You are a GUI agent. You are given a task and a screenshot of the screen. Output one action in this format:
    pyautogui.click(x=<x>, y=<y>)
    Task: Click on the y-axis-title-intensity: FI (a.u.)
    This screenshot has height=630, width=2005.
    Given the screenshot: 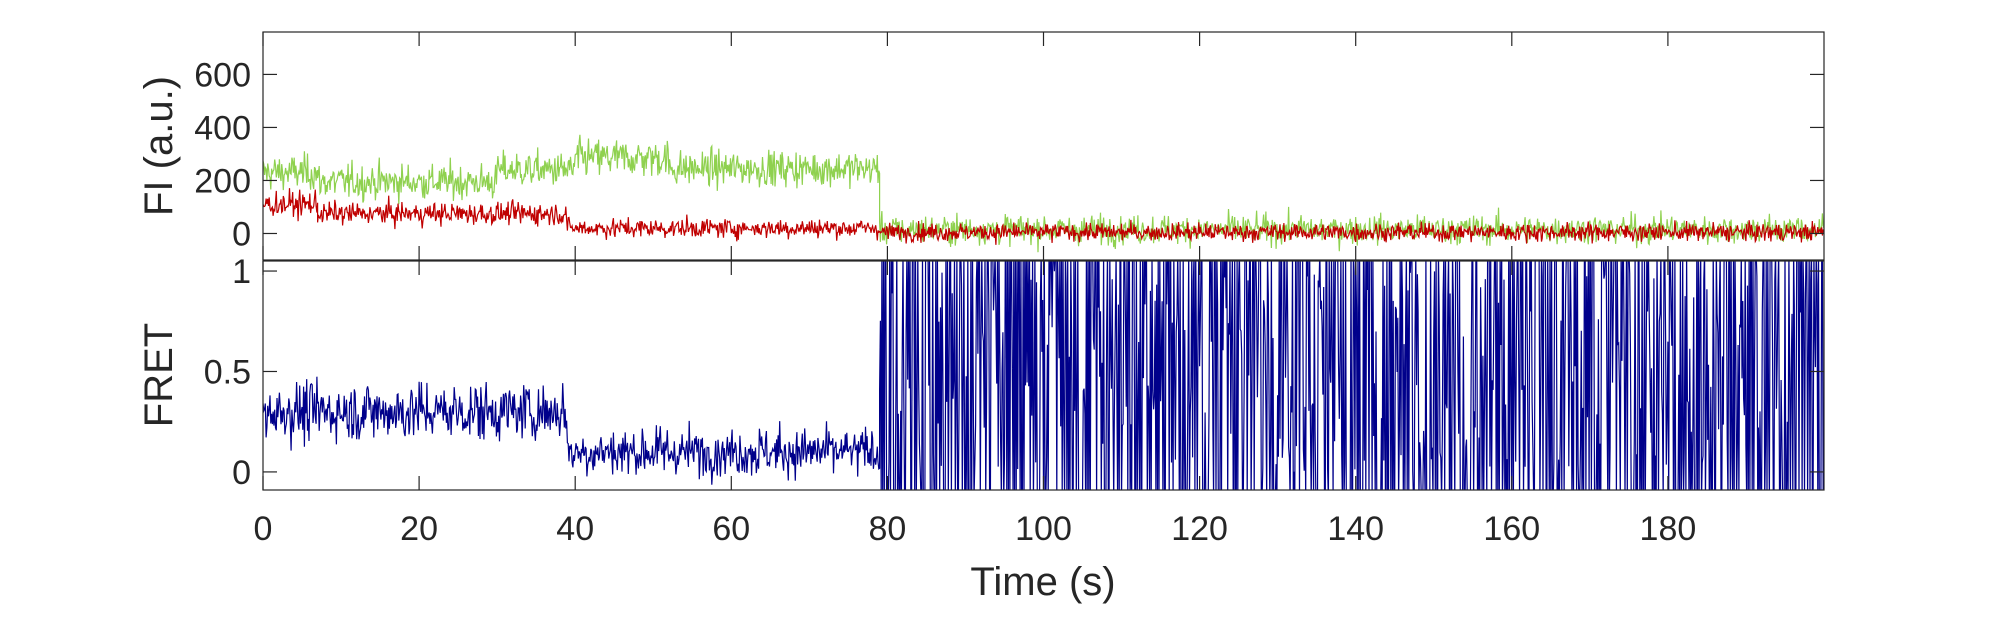 What is the action you would take?
    pyautogui.click(x=159, y=146)
    